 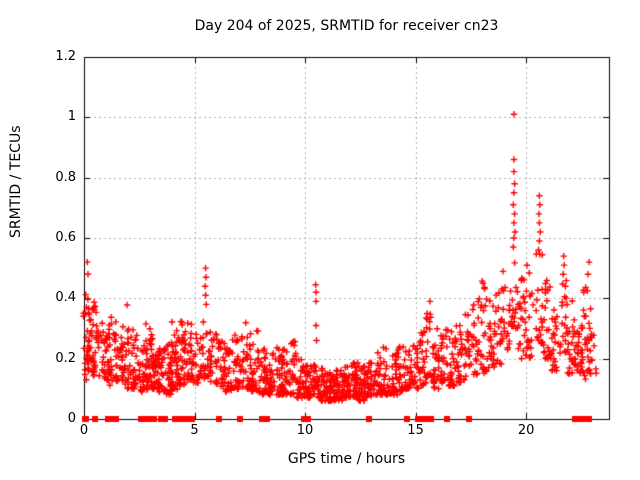 What do you see at coordinates (71, 418) in the screenshot?
I see `y-tick-label: 0` at bounding box center [71, 418].